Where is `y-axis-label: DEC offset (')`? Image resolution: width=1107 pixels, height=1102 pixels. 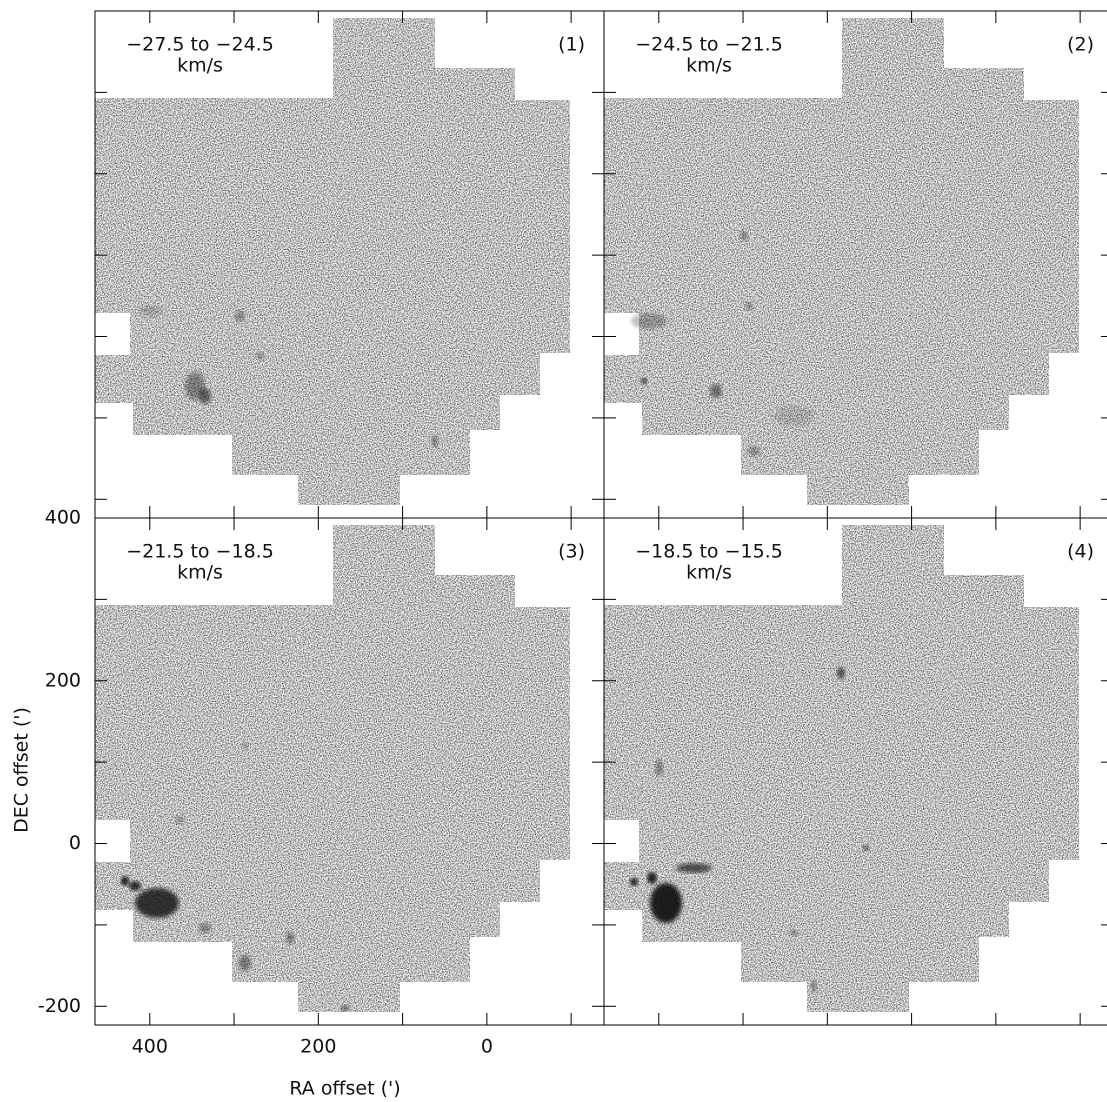 y-axis-label: DEC offset (') is located at coordinates (22, 770).